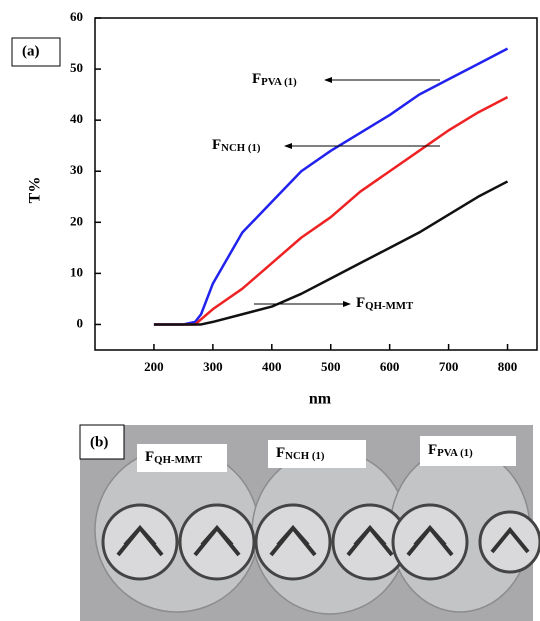 The height and width of the screenshot is (621, 540). Describe the element at coordinates (154, 366) in the screenshot. I see `x-tick-label: 200` at that location.